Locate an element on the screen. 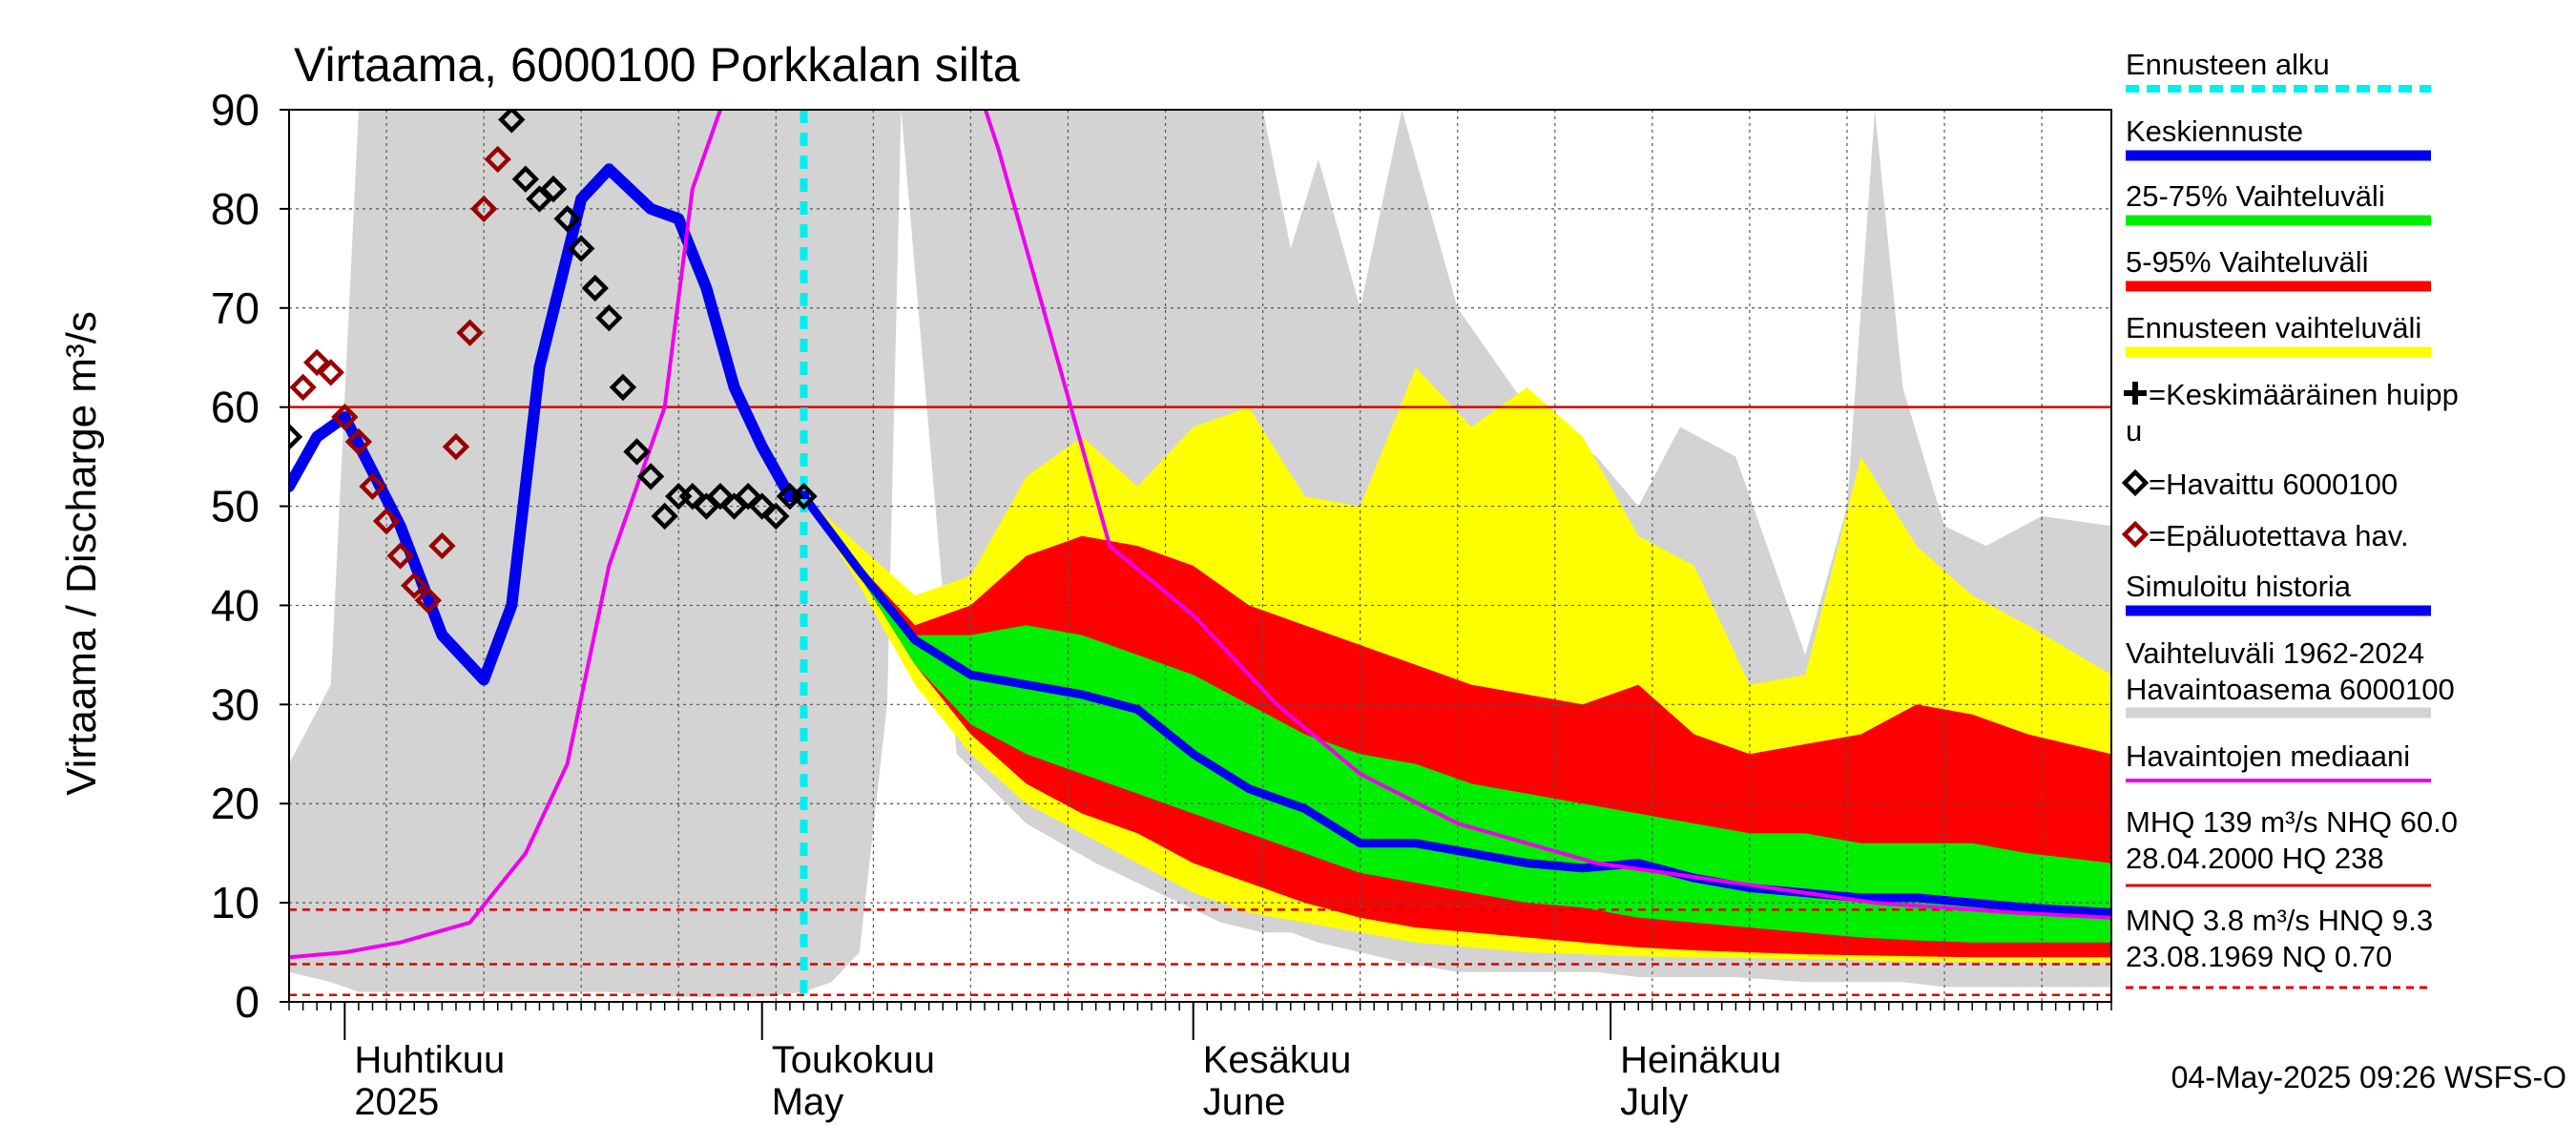 Image resolution: width=2576 pixels, height=1145 pixels. y-axis-label: Virtaama / Discharge m³/s is located at coordinates (81, 553).